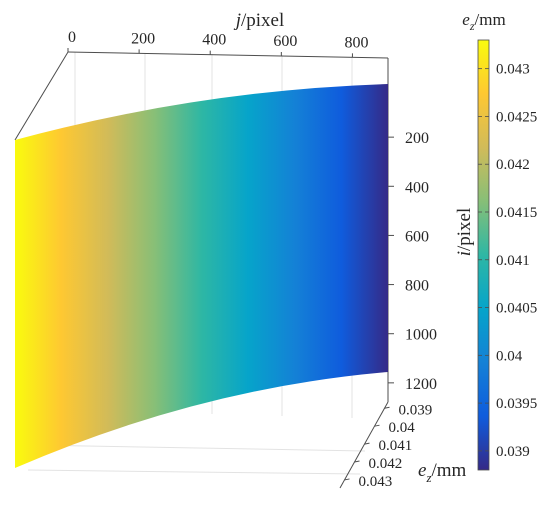 The height and width of the screenshot is (510, 550). I want to click on colorbar-tick-label: 0.0415, so click(516, 213).